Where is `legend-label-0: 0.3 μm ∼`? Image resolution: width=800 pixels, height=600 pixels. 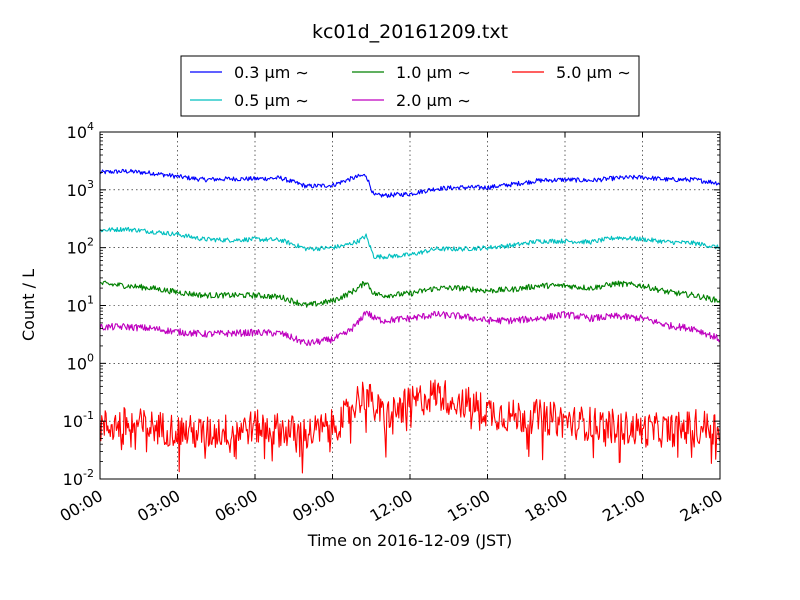 legend-label-0: 0.3 μm ∼ is located at coordinates (271, 72).